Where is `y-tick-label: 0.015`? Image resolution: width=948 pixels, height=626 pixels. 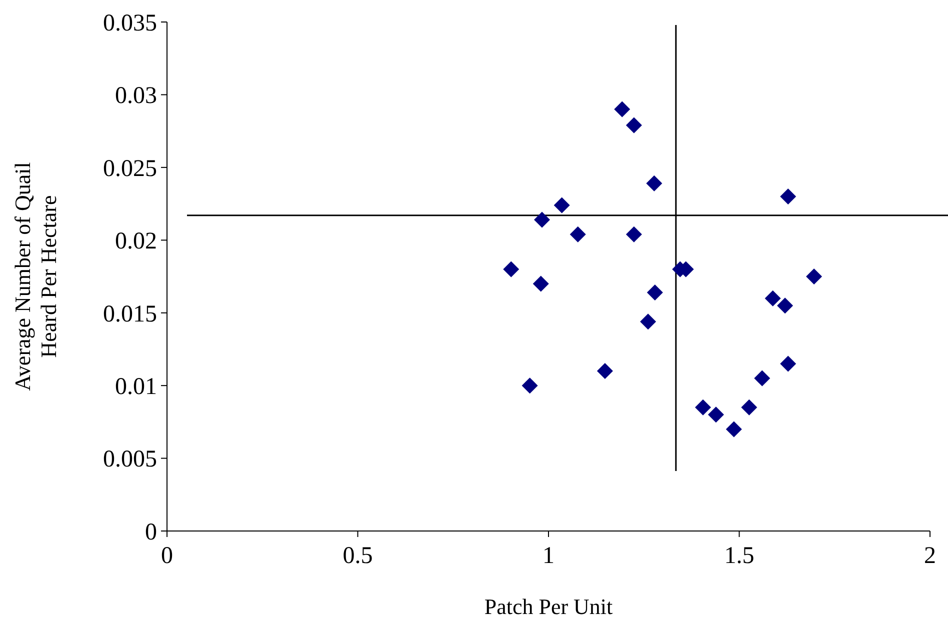
y-tick-label: 0.015 is located at coordinates (130, 314).